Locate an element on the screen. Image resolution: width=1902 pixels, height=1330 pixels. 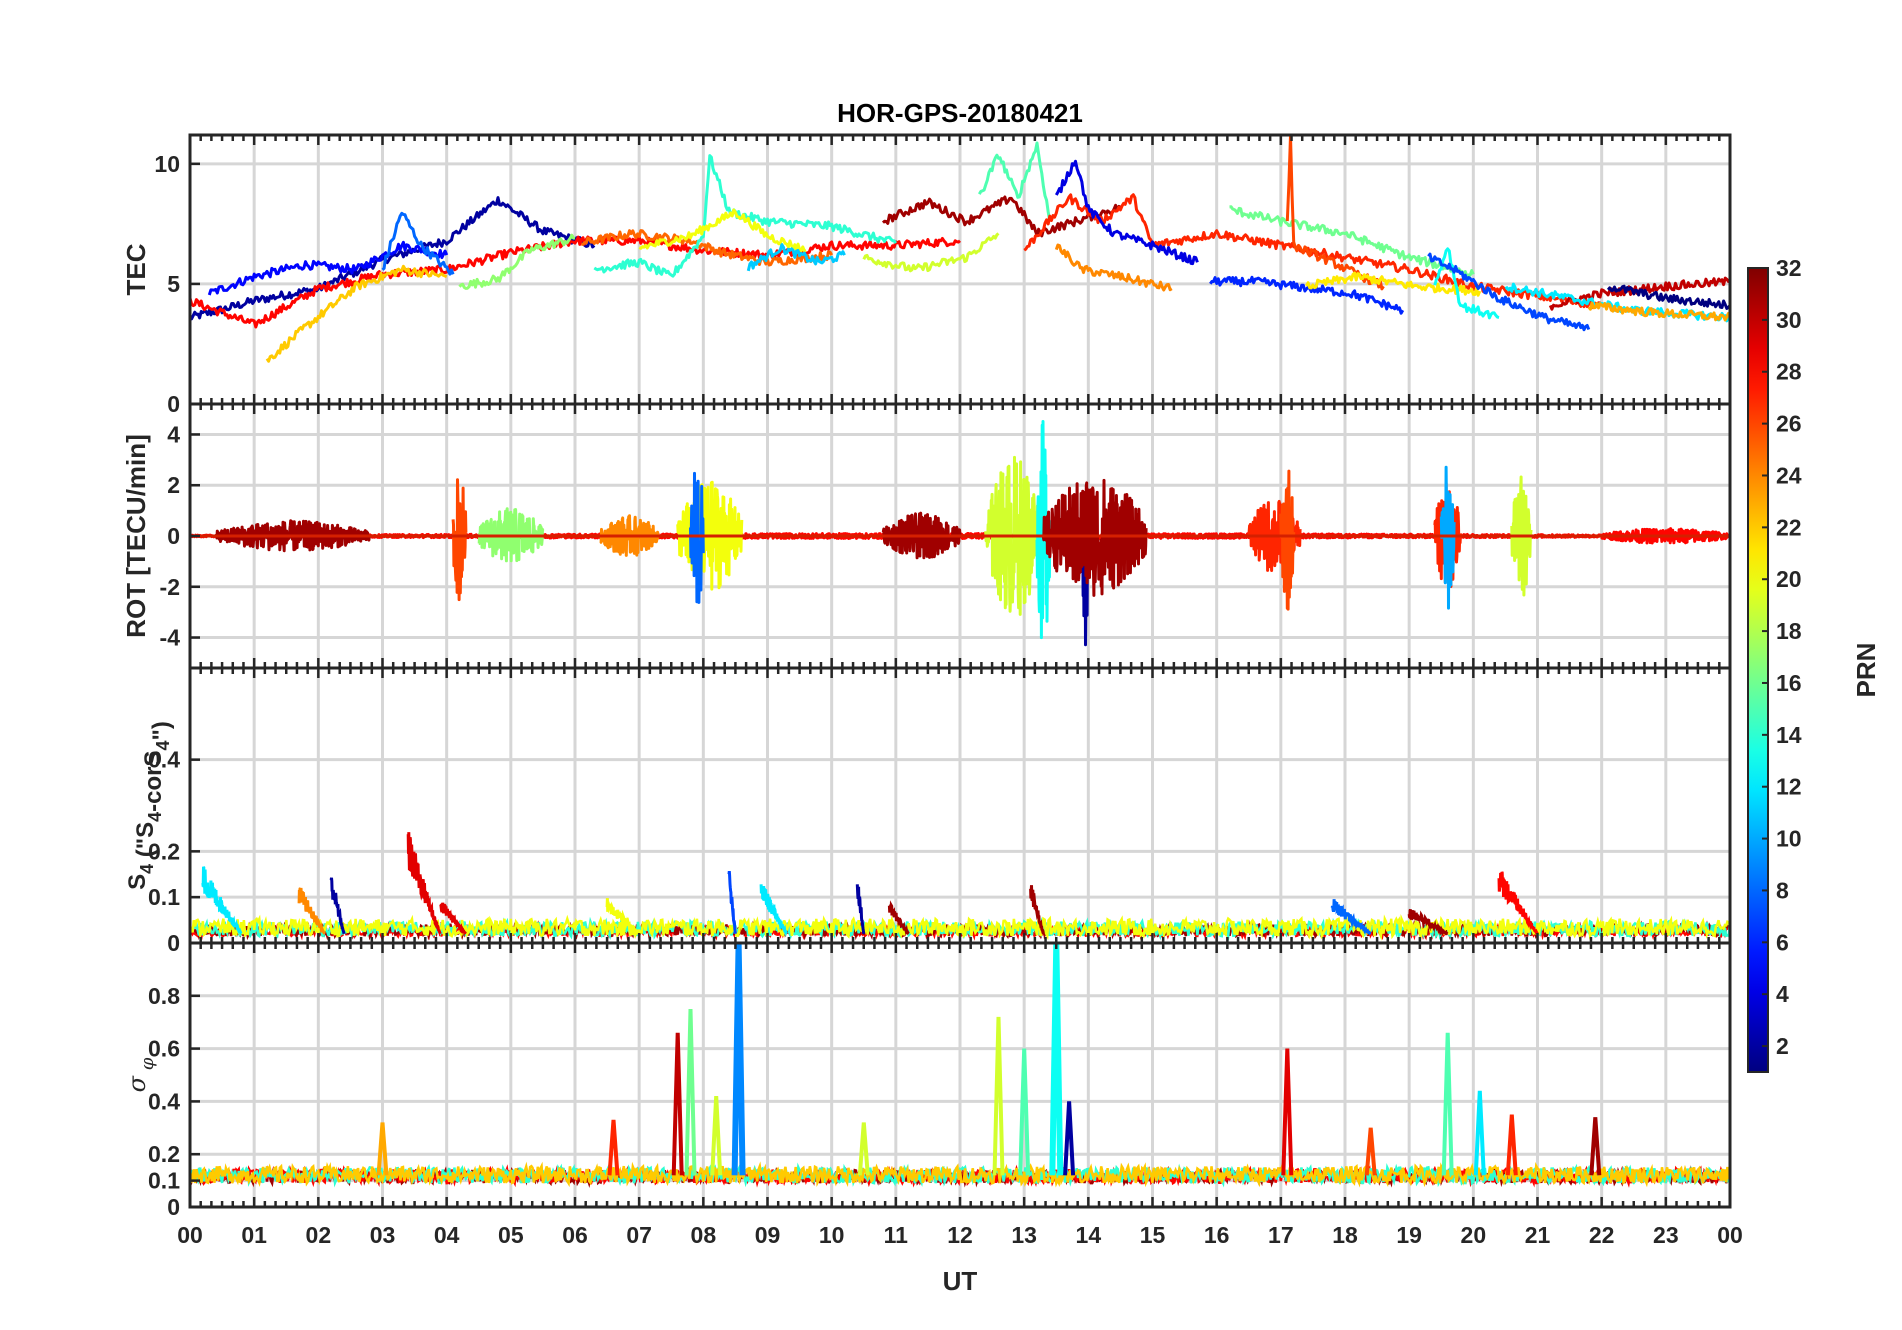
colorbar-label: PRN is located at coordinates (1866, 670).